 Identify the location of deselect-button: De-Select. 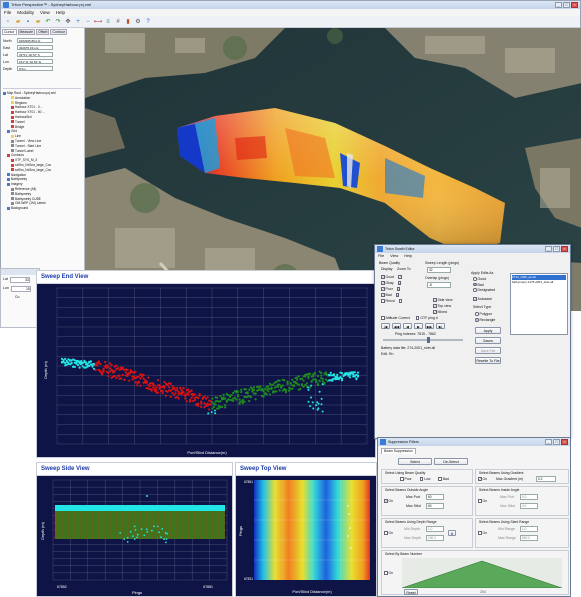
(451, 461).